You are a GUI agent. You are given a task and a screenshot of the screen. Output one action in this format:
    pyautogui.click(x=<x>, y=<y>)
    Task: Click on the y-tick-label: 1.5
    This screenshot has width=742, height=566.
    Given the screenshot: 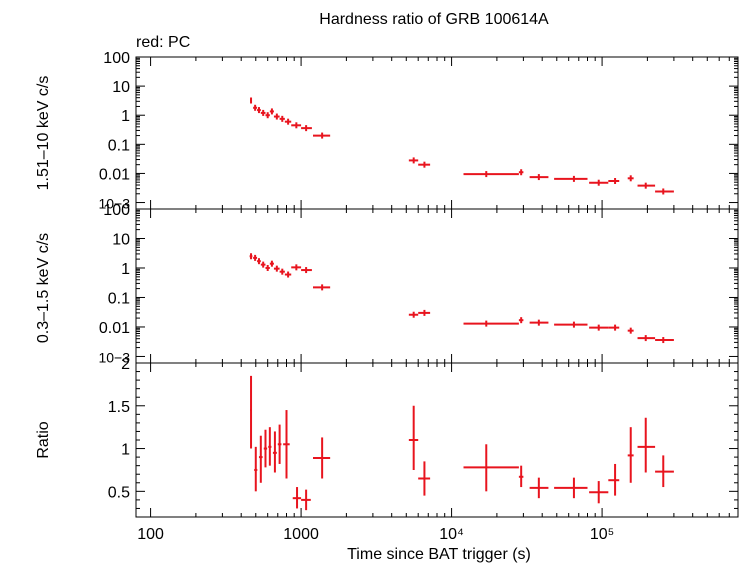 What is the action you would take?
    pyautogui.click(x=119, y=407)
    